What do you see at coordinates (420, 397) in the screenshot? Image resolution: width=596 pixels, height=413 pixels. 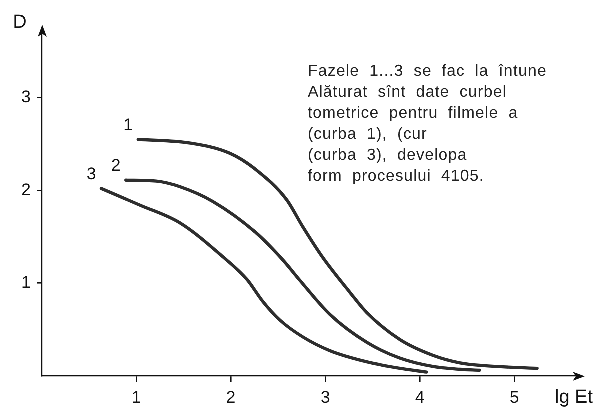 I see `x-tick-label: 4` at bounding box center [420, 397].